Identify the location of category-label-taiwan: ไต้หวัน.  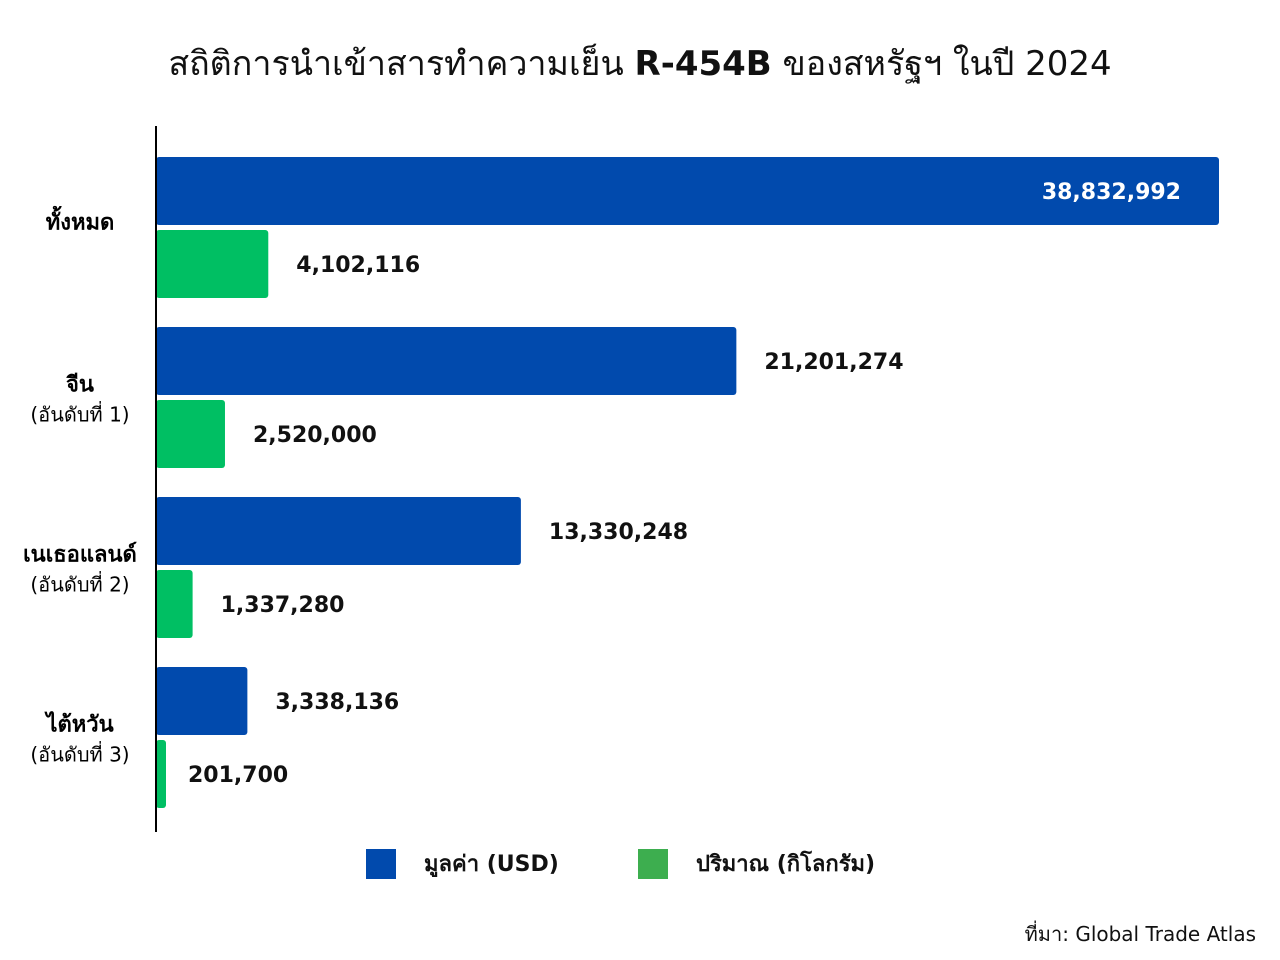
(78, 724).